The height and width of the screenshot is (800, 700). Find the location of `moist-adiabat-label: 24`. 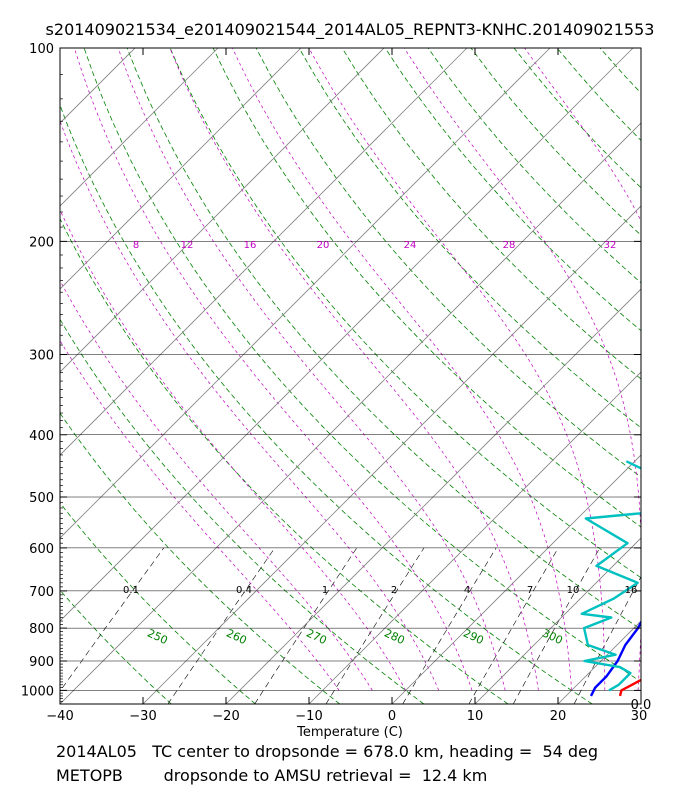

moist-adiabat-label: 24 is located at coordinates (410, 245).